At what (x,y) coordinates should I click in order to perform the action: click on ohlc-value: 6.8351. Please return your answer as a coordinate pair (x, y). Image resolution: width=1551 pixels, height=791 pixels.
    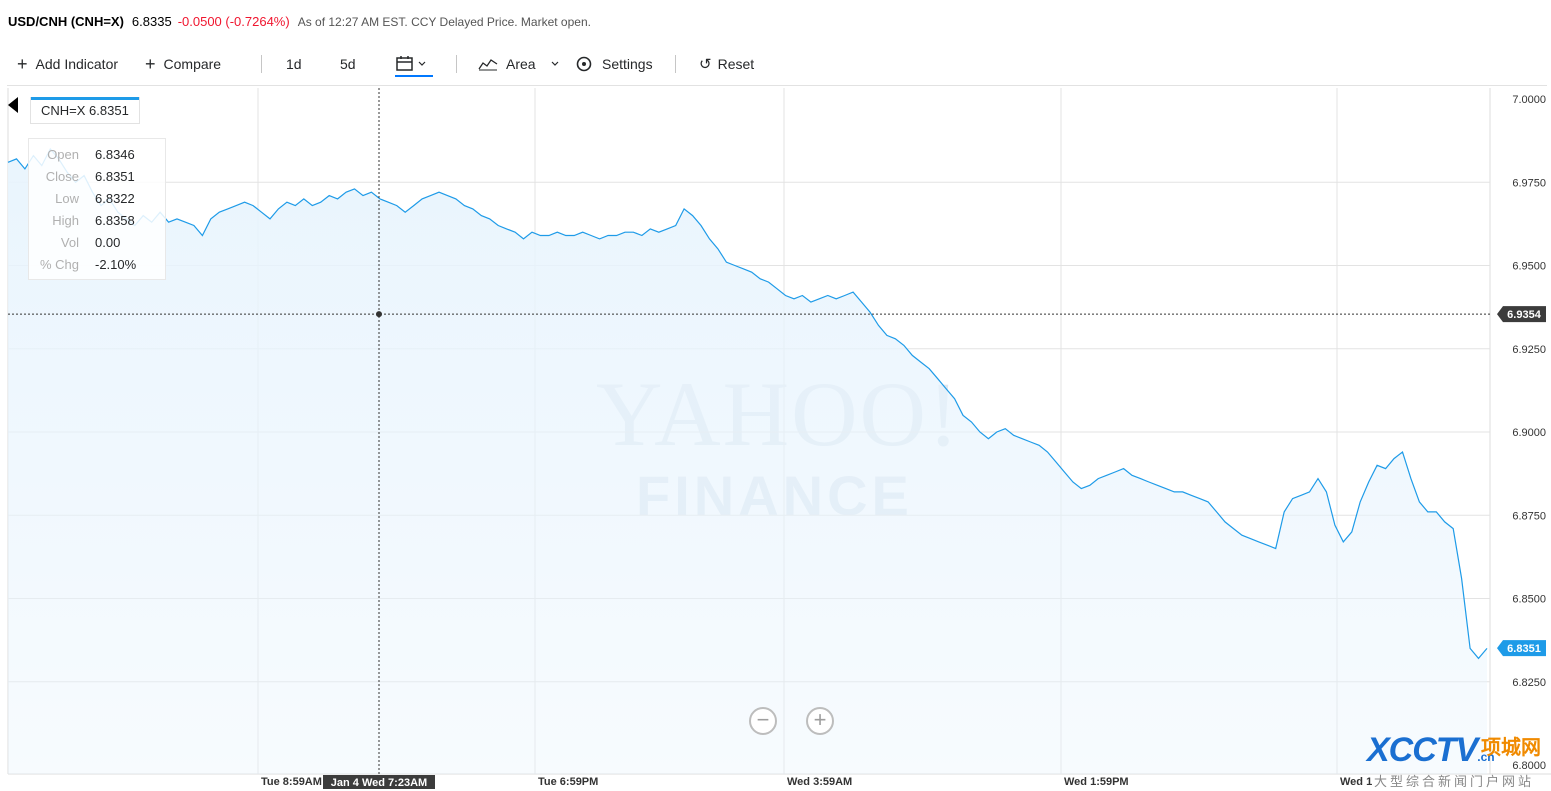
    Looking at the image, I should click on (115, 176).